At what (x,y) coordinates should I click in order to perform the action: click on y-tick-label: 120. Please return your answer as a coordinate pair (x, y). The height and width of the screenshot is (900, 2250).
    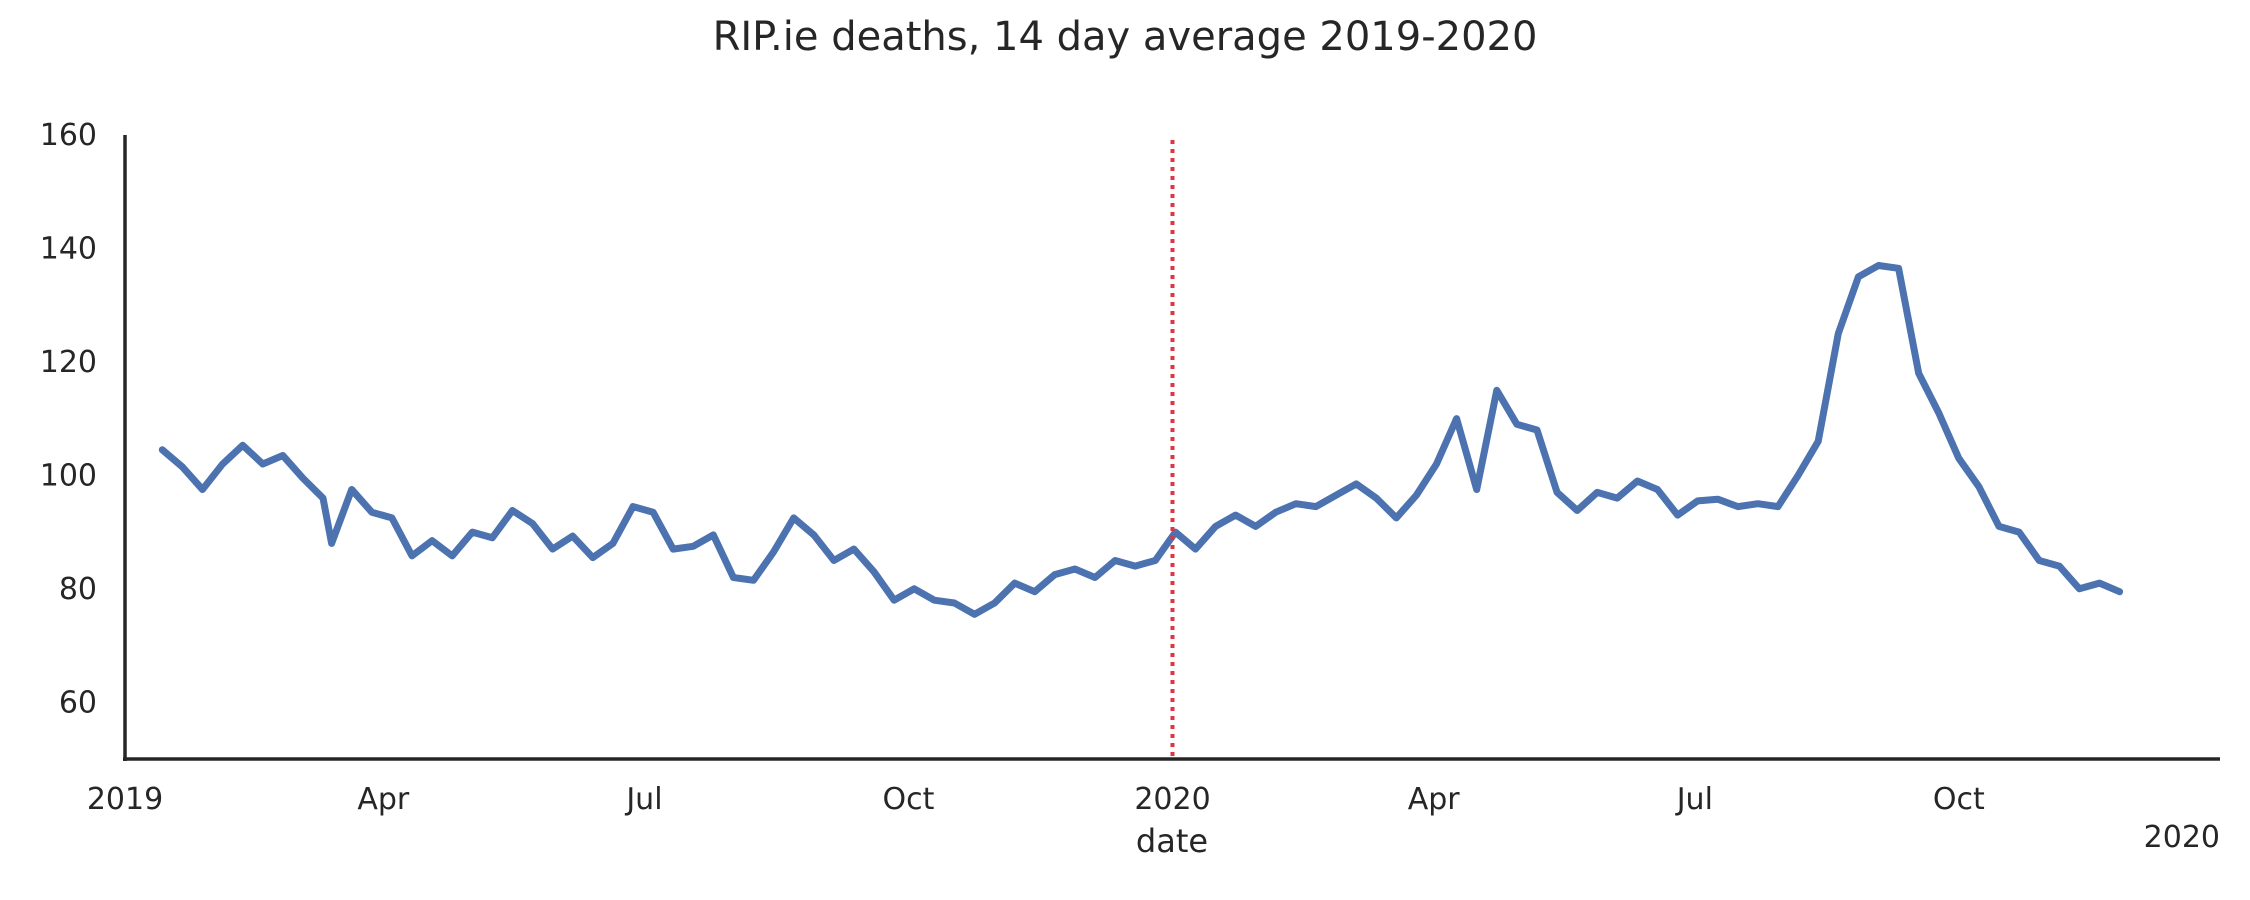
    Looking at the image, I should click on (68, 362).